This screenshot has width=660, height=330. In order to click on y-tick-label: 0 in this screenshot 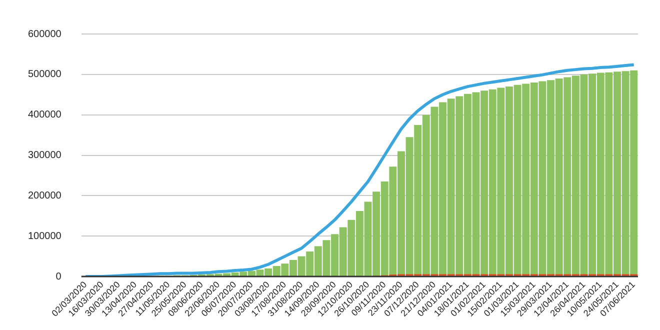, I will do `click(59, 276)`.